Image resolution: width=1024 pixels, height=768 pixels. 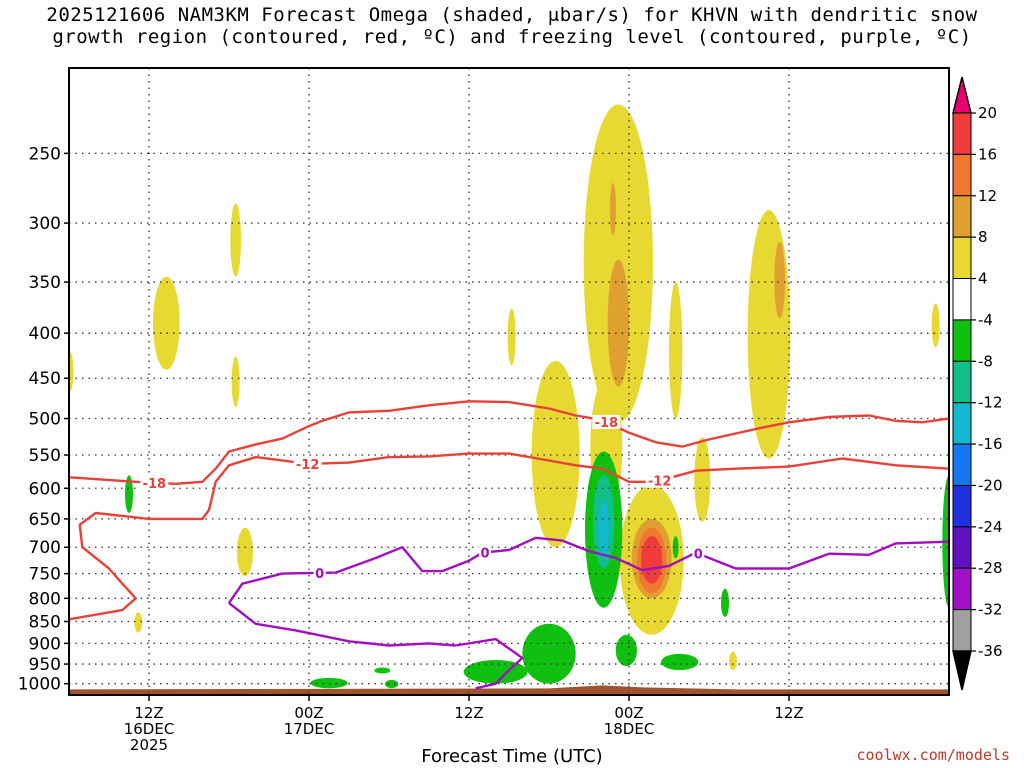 What do you see at coordinates (990, 610) in the screenshot?
I see `colorbar-label: -32` at bounding box center [990, 610].